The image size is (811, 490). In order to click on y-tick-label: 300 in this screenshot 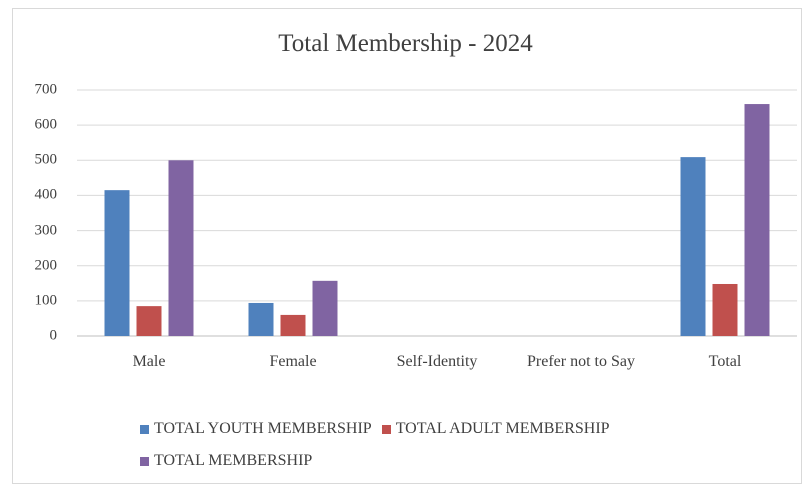, I will do `click(46, 230)`.